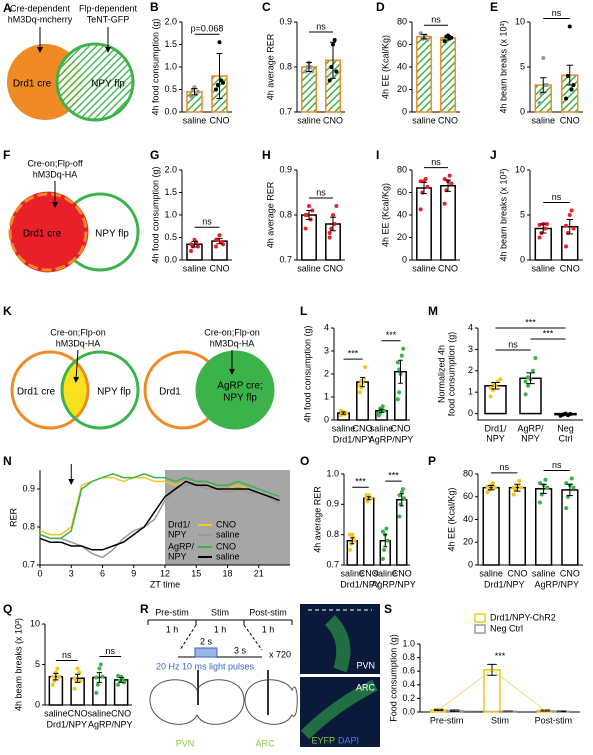 Image resolution: width=593 pixels, height=755 pixels. Describe the element at coordinates (207, 29) in the screenshot. I see `comparison-label: p=0.068` at that location.